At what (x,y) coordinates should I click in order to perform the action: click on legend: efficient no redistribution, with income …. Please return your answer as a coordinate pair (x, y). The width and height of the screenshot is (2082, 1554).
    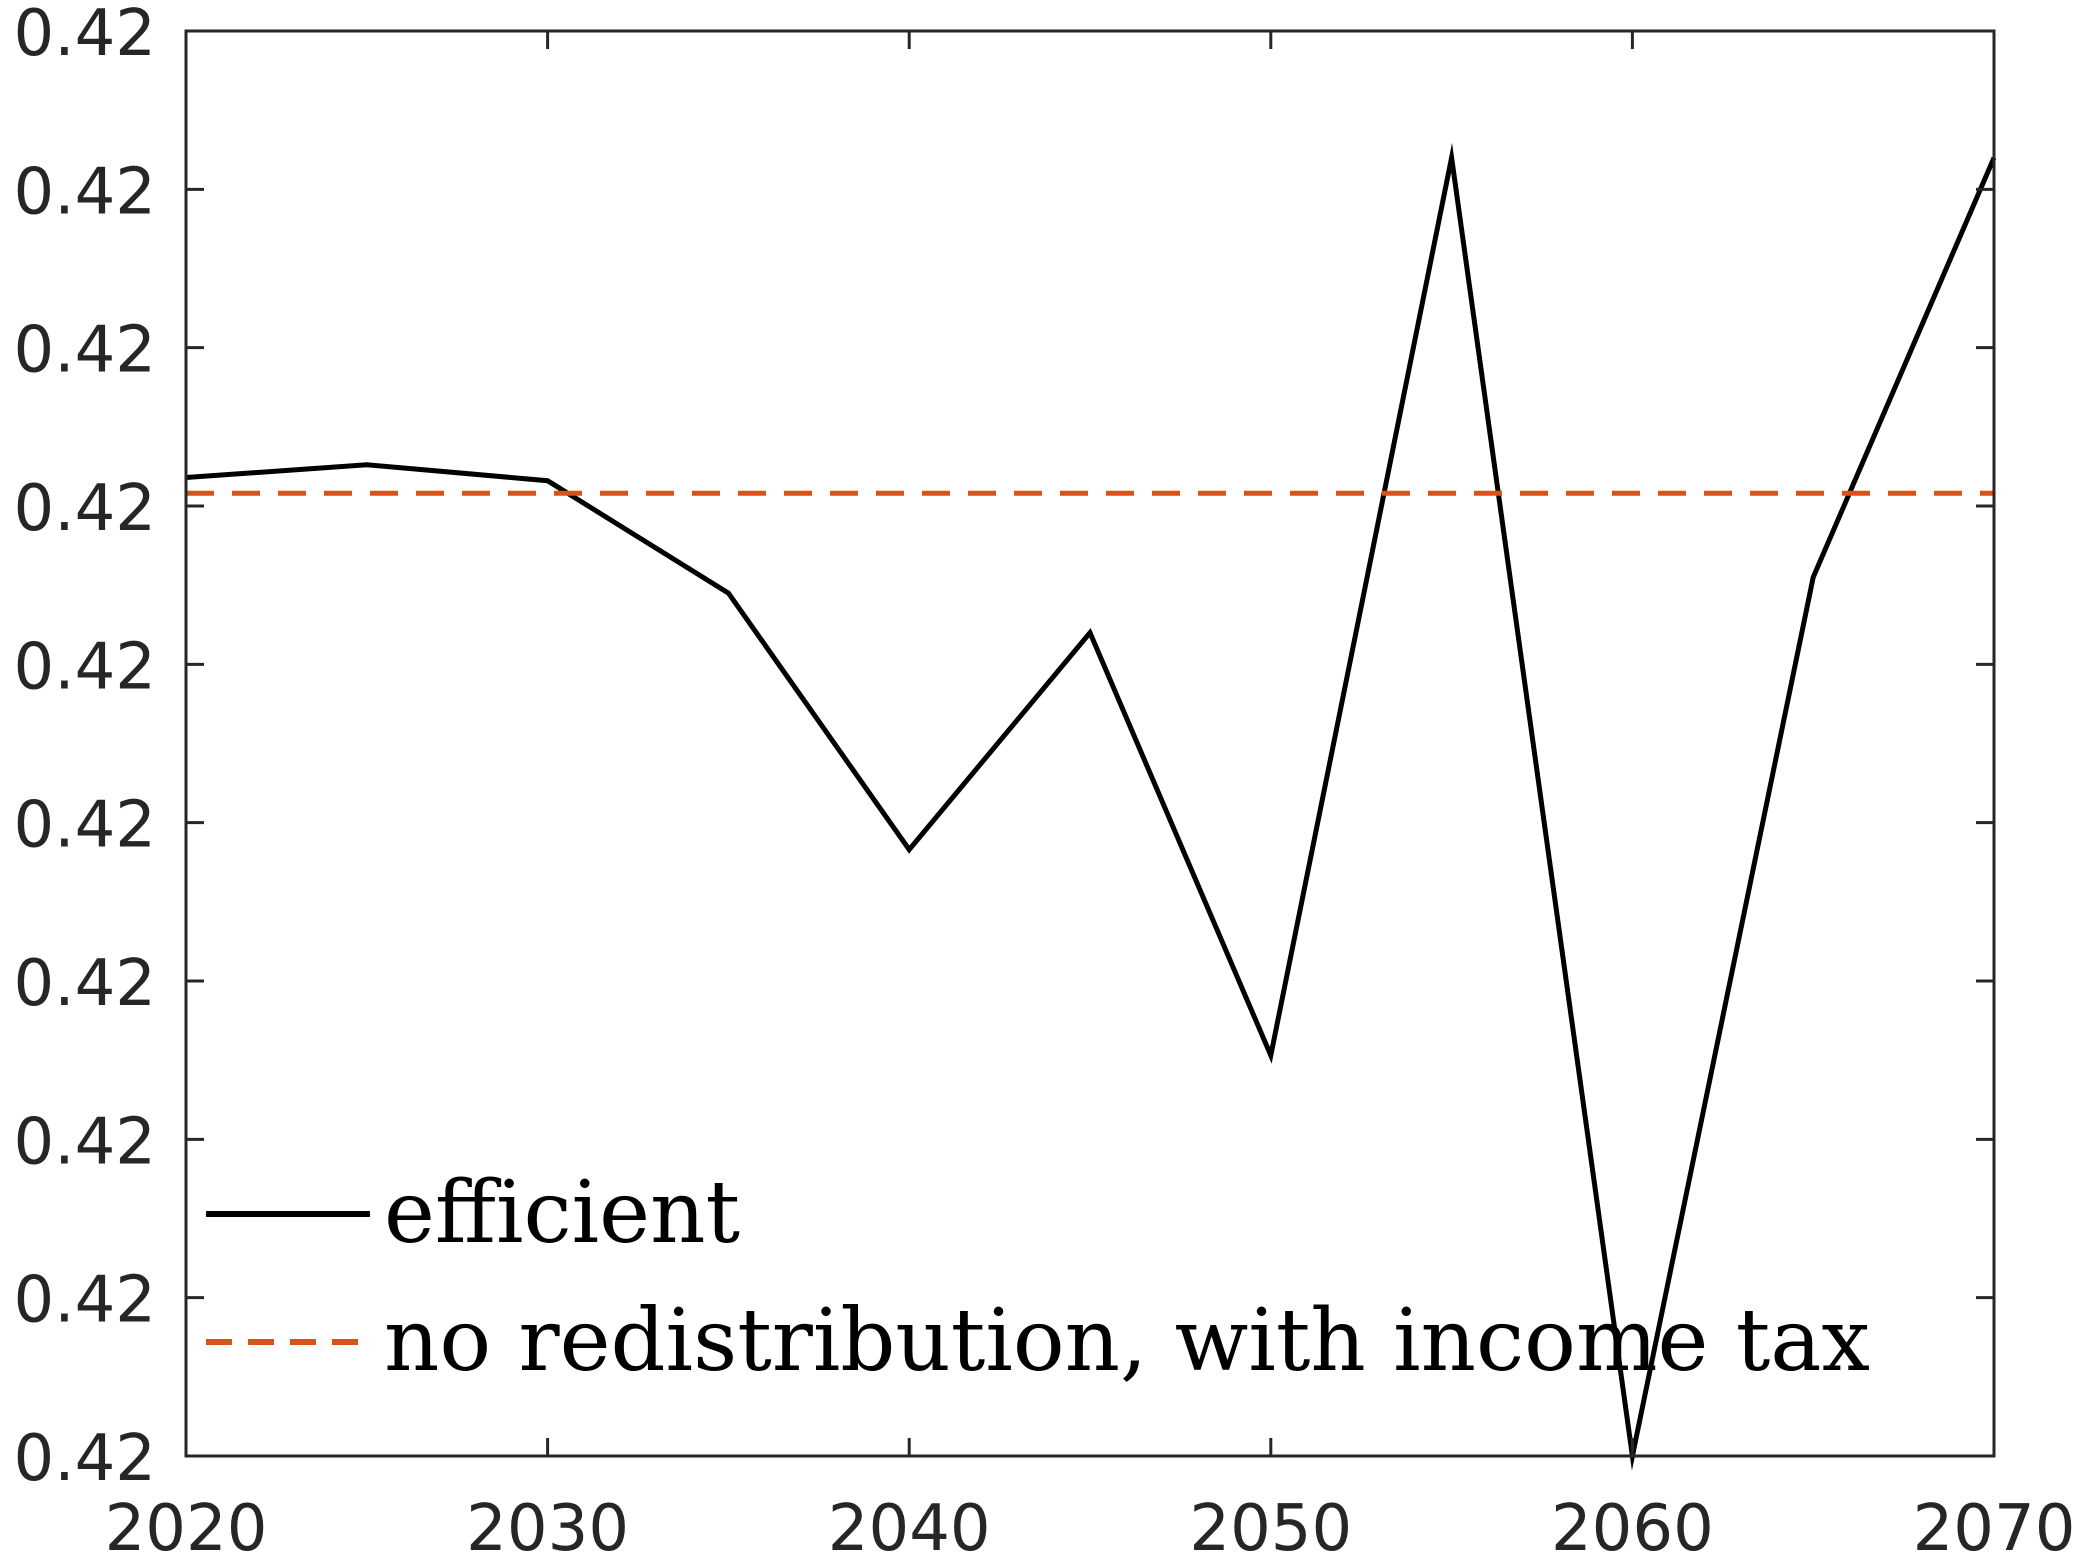
    Looking at the image, I should click on (1038, 1277).